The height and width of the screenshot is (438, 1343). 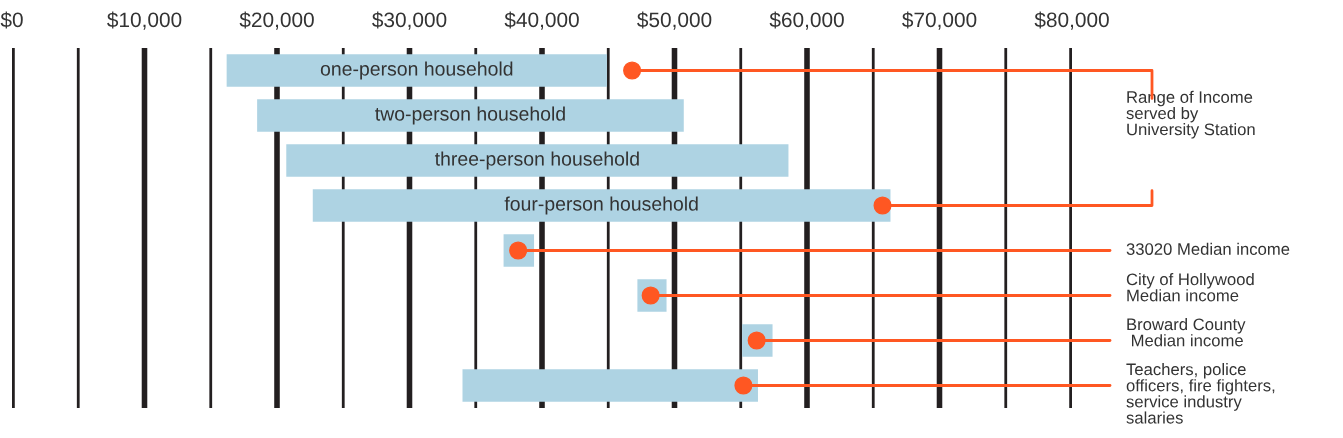 What do you see at coordinates (144, 20) in the screenshot?
I see `x-tick-label: $10,000` at bounding box center [144, 20].